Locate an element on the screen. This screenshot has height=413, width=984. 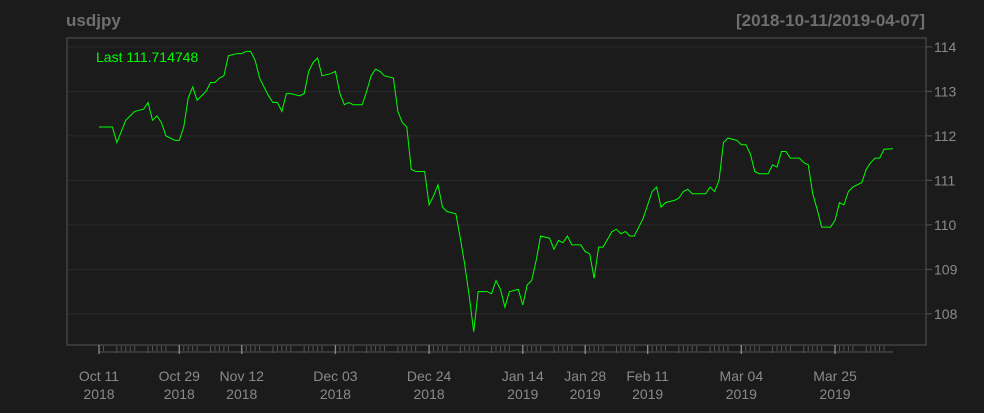
y-tick-label: 111 is located at coordinates (944, 180).